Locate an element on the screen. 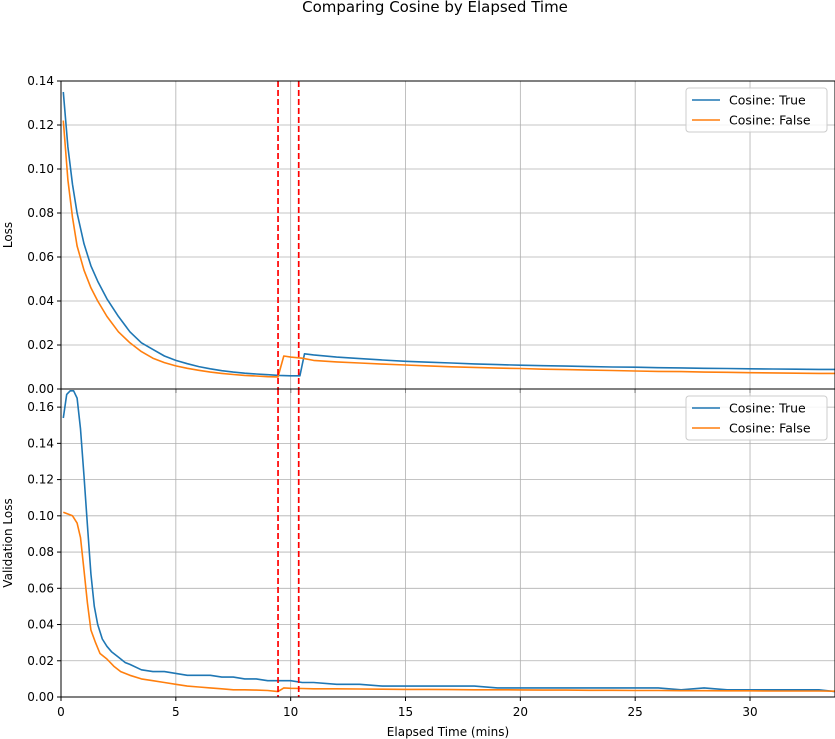 The width and height of the screenshot is (835, 739). x-axis-label: Elapsed Time (mins) is located at coordinates (448, 732).